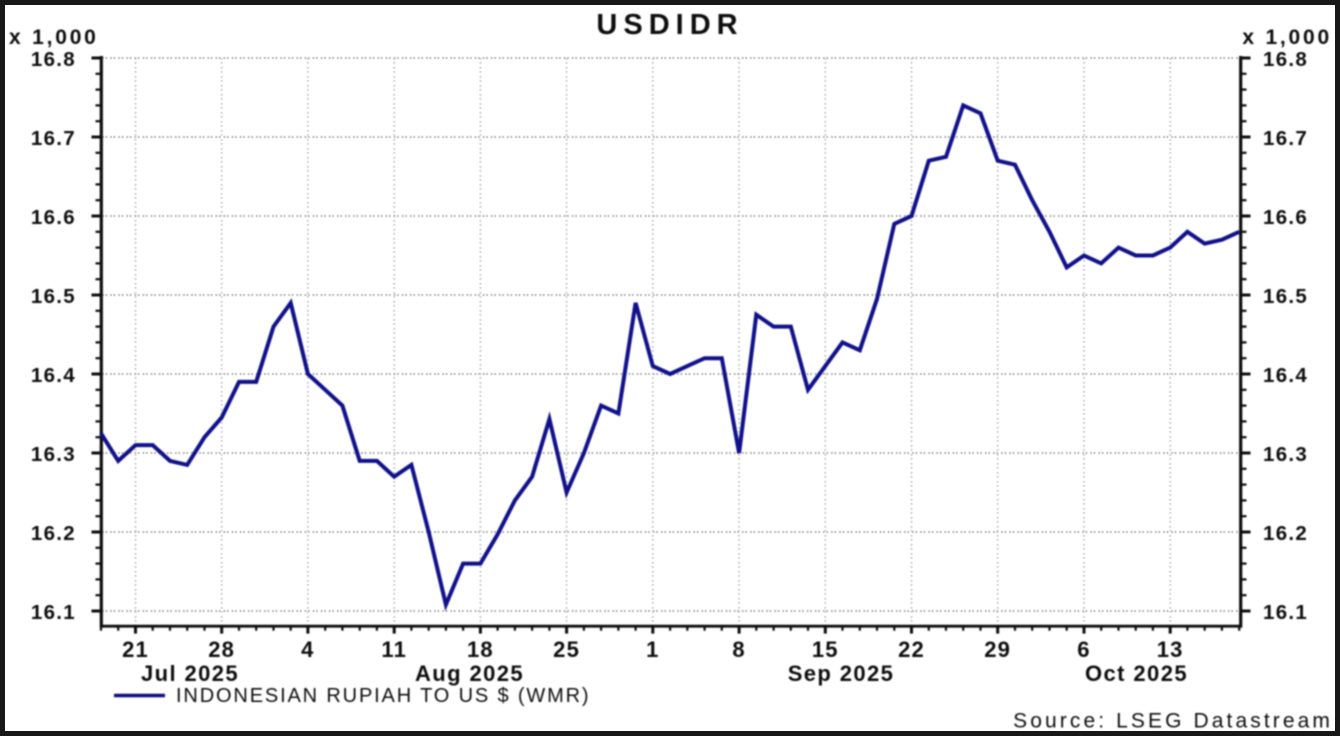 The height and width of the screenshot is (736, 1340). I want to click on svg-text: 8, so click(738, 649).